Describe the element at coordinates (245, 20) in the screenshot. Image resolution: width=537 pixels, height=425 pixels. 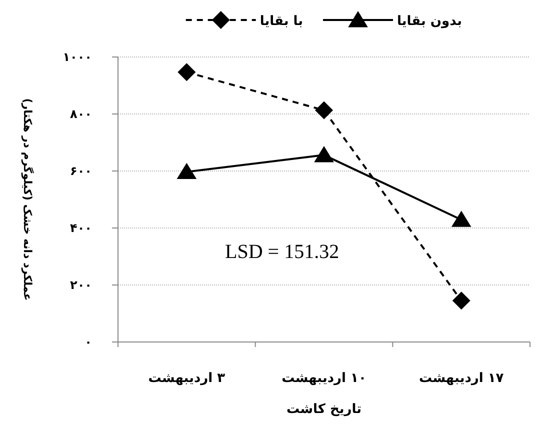
I see `legend-item: با بقایا` at that location.